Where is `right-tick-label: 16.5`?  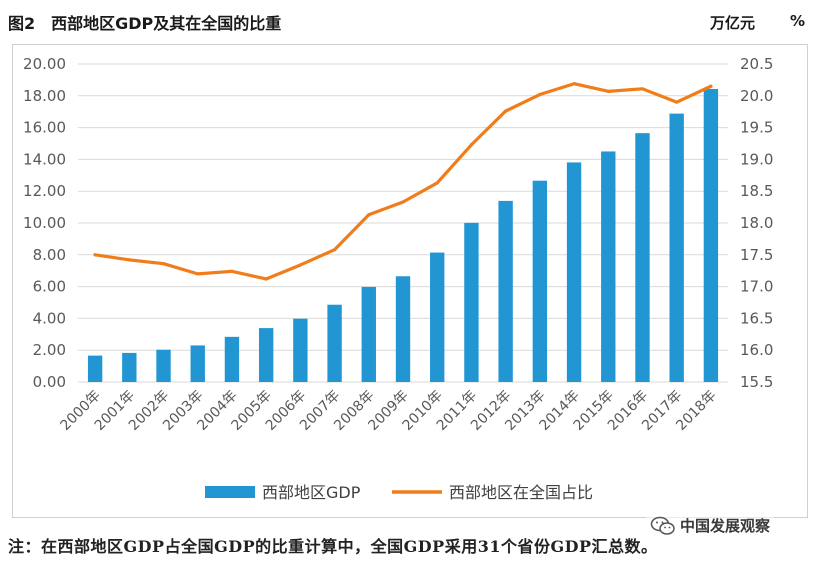 right-tick-label: 16.5 is located at coordinates (756, 318).